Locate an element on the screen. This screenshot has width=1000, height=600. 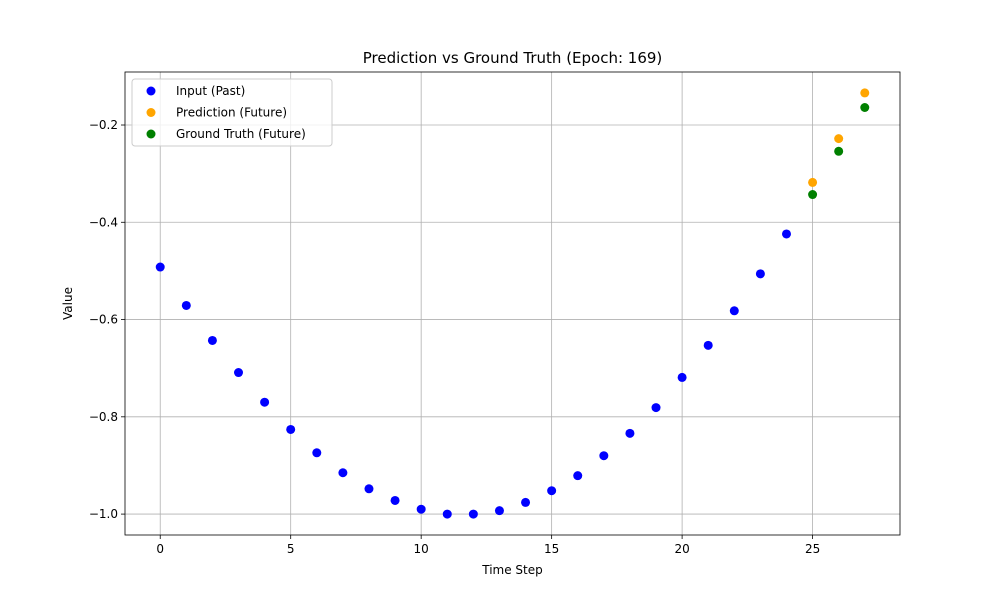
x-tick-label: 20 is located at coordinates (681, 549).